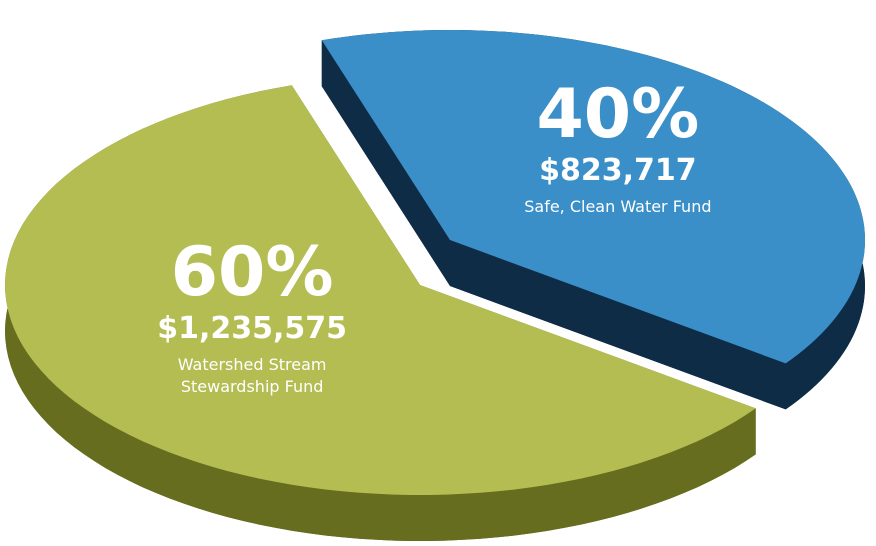 This screenshot has width=876, height=546. What do you see at coordinates (618, 171) in the screenshot?
I see `amount-label: $823,717` at bounding box center [618, 171].